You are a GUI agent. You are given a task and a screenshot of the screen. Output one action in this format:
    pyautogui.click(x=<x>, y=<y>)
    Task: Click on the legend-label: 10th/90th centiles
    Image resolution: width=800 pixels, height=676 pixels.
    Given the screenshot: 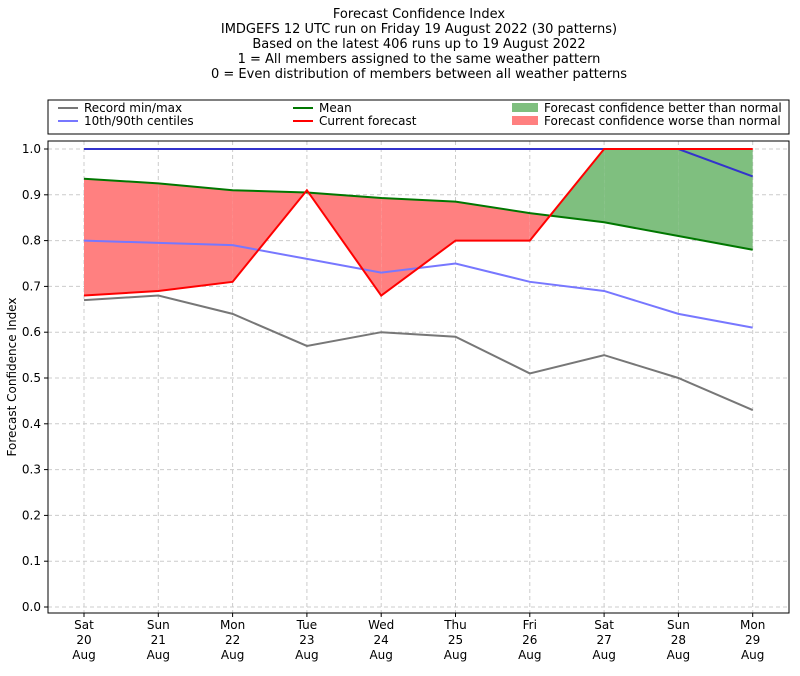 What is the action you would take?
    pyautogui.click(x=139, y=121)
    